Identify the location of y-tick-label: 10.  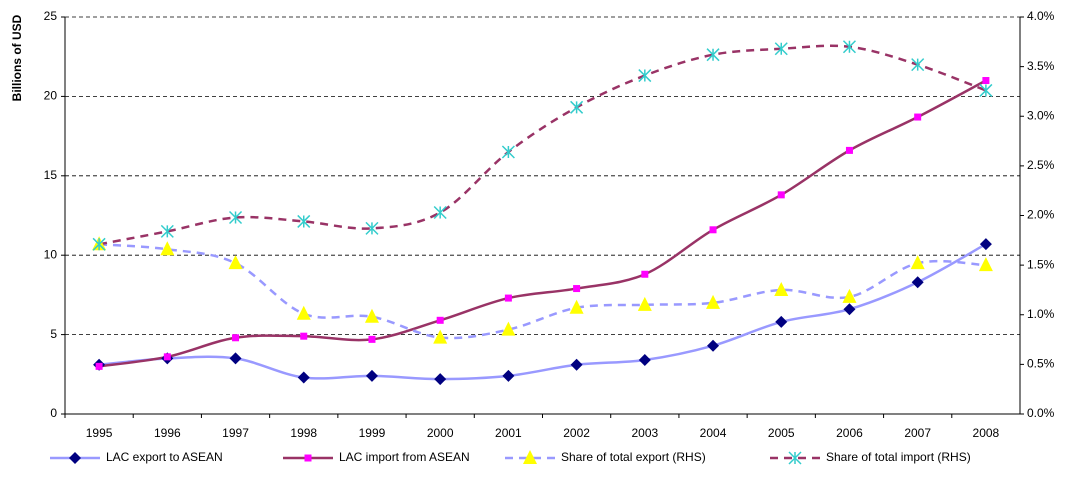
(51, 254).